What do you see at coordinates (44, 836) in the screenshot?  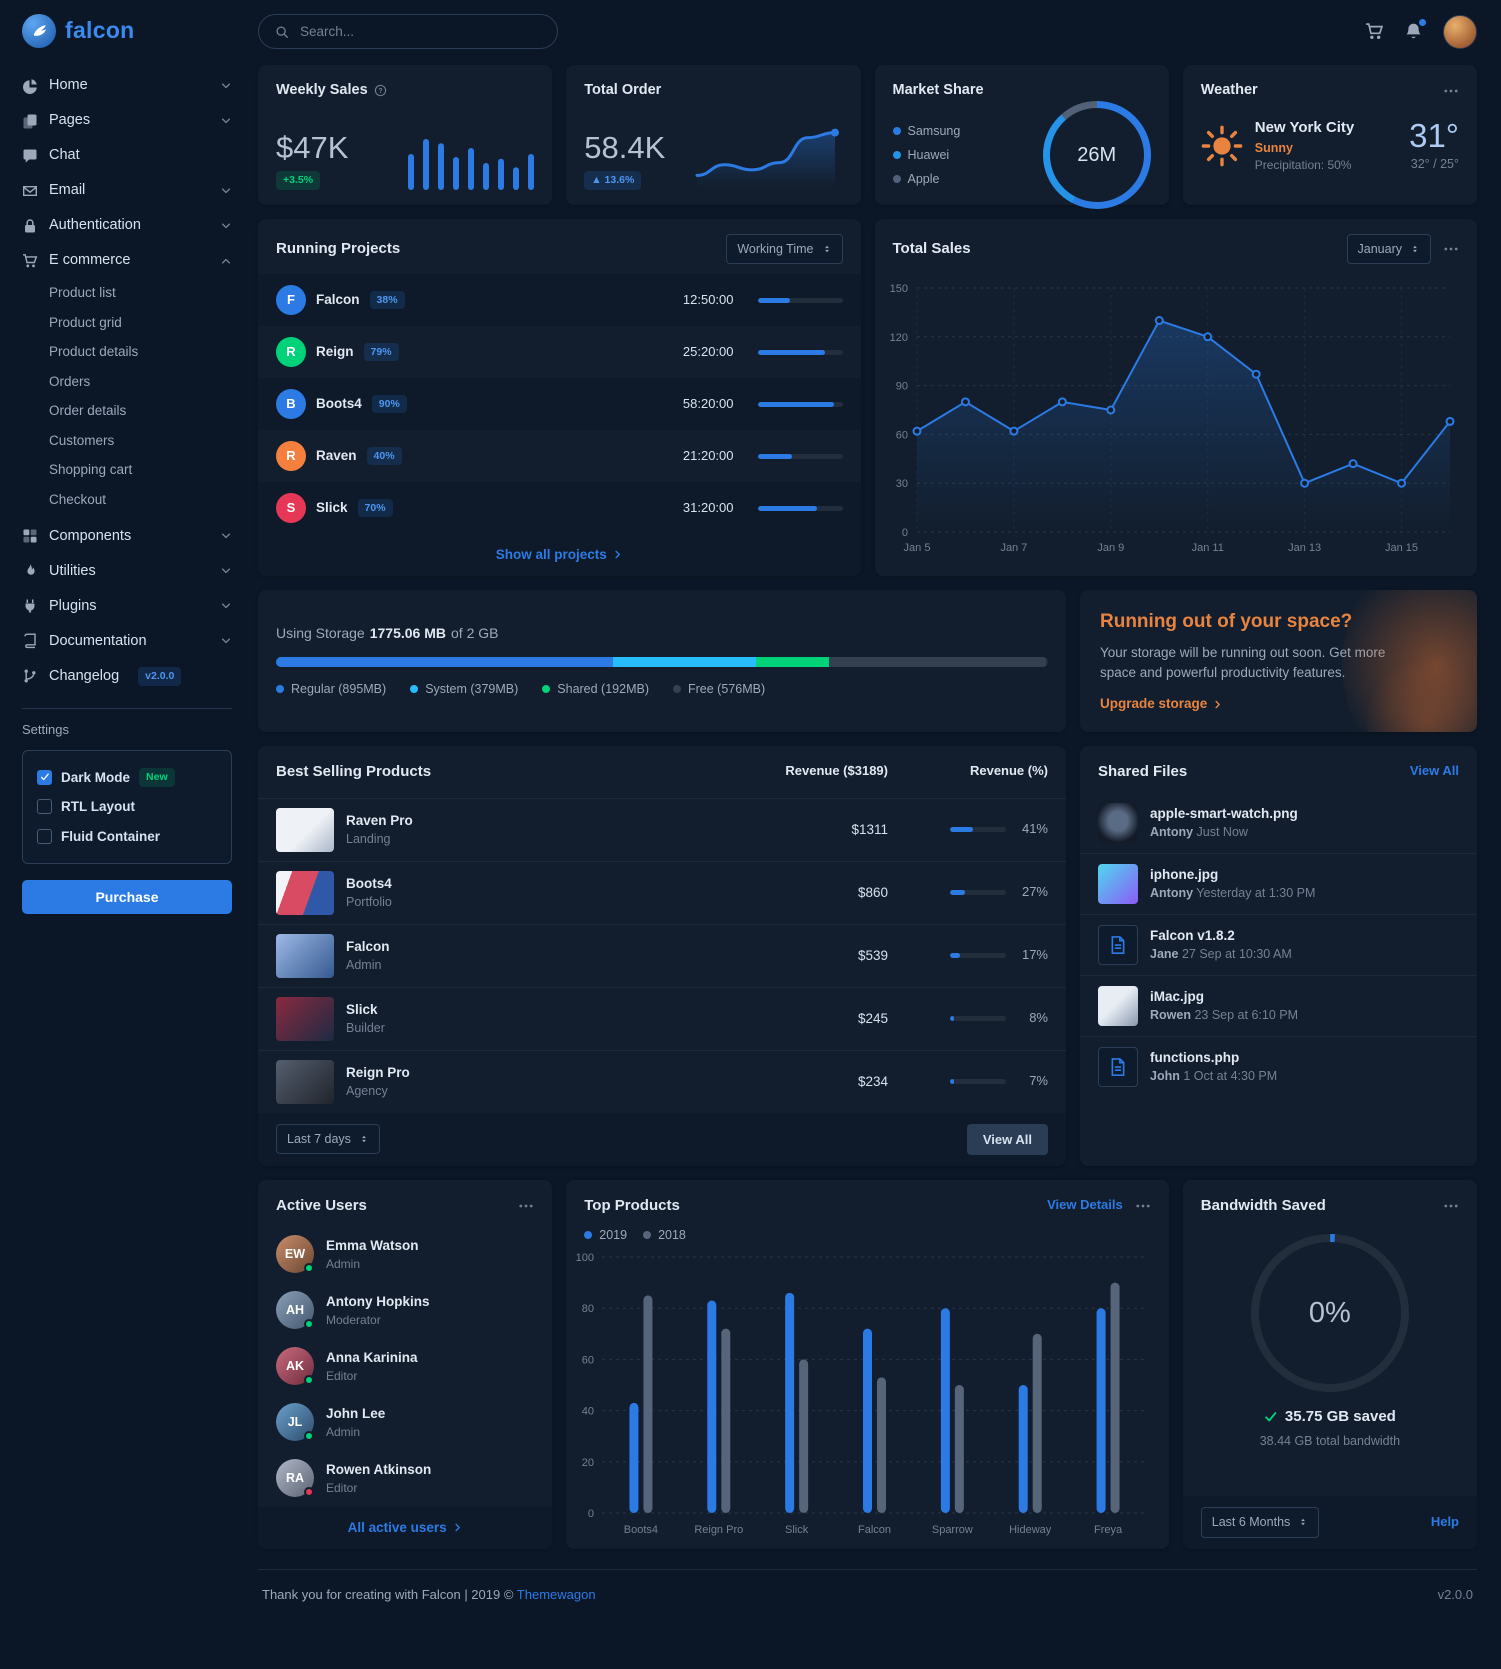 I see `checkbox-fluid-container` at bounding box center [44, 836].